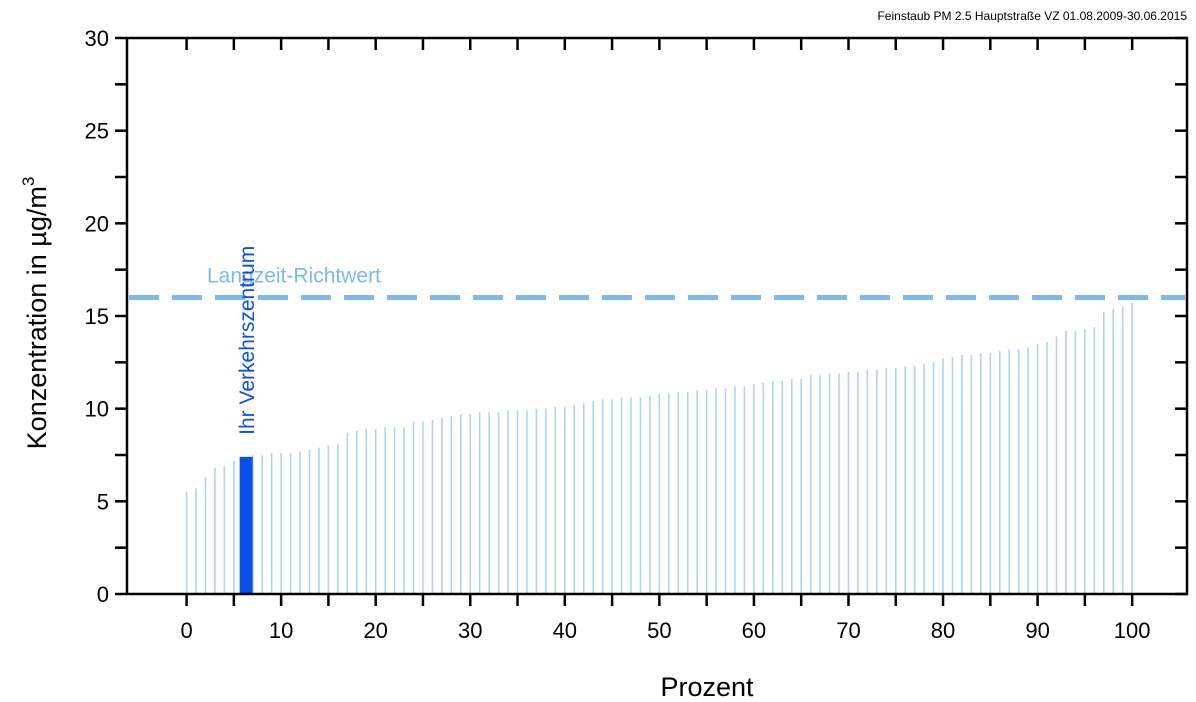 The width and height of the screenshot is (1196, 702). What do you see at coordinates (1132, 630) in the screenshot?
I see `x-tick-label: 100` at bounding box center [1132, 630].